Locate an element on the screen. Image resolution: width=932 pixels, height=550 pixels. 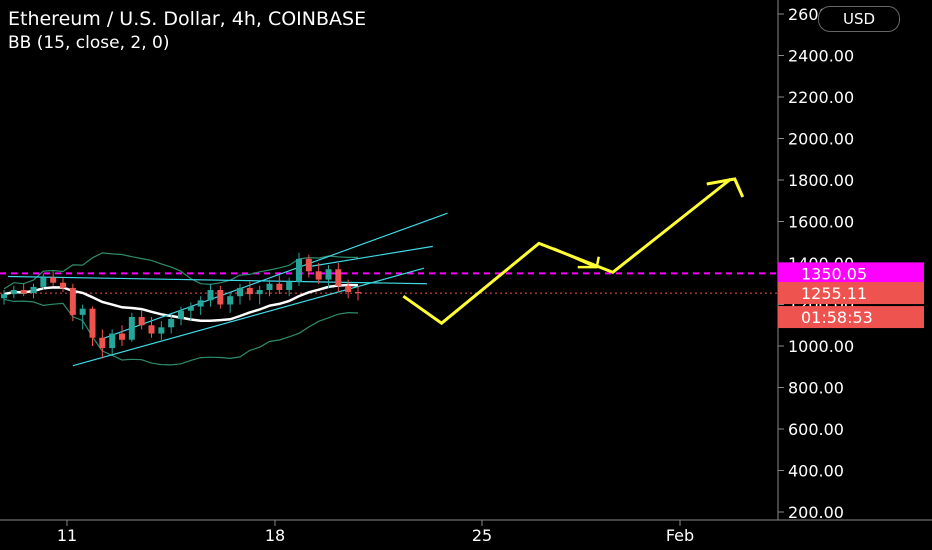
y-tick-label: 600.00 is located at coordinates (816, 429).